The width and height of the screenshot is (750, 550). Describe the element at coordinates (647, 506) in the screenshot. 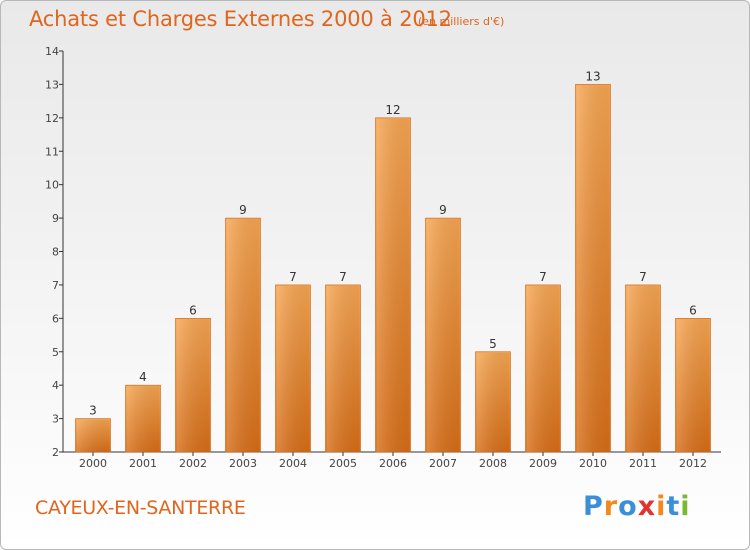

I see `logo-letter: x` at that location.